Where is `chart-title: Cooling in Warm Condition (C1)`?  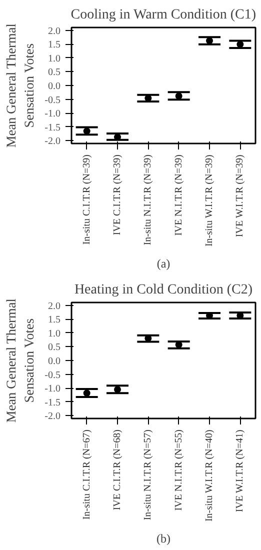 chart-title: Cooling in Warm Condition (C1) is located at coordinates (163, 15).